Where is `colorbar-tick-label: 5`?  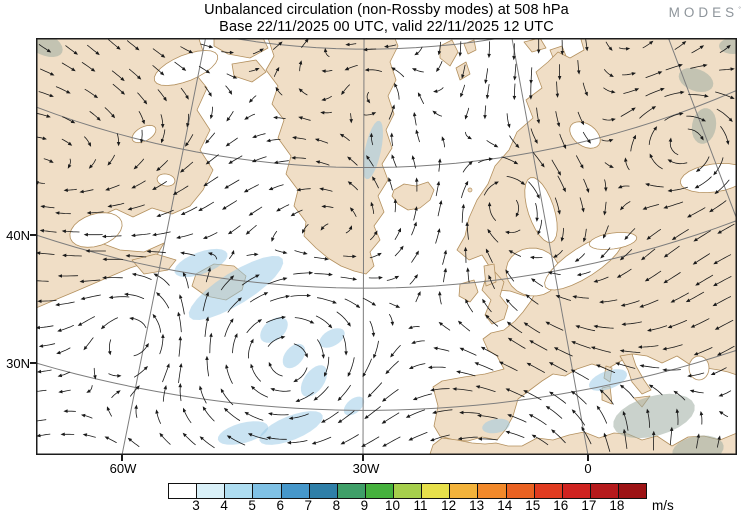
colorbar-tick-label: 5 is located at coordinates (252, 505).